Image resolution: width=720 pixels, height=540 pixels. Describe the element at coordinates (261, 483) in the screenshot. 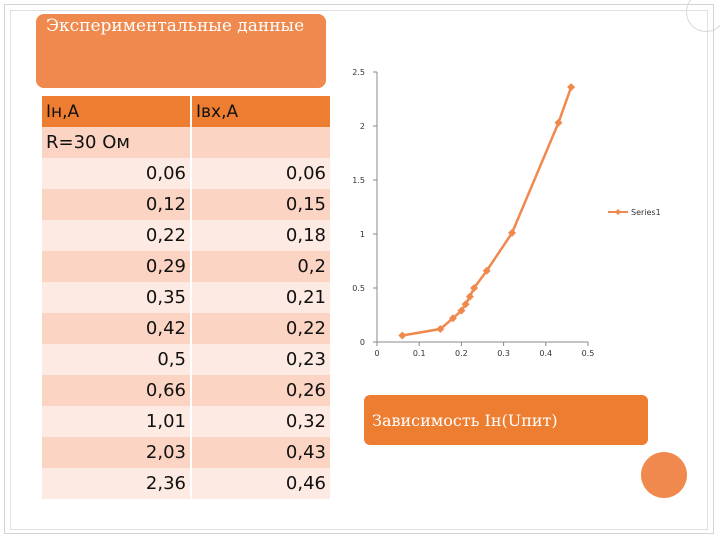

I see `table-cell-ivx: 0,46` at that location.